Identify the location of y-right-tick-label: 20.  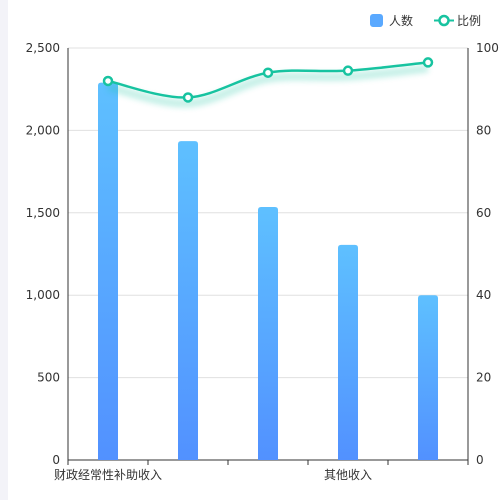
(483, 378).